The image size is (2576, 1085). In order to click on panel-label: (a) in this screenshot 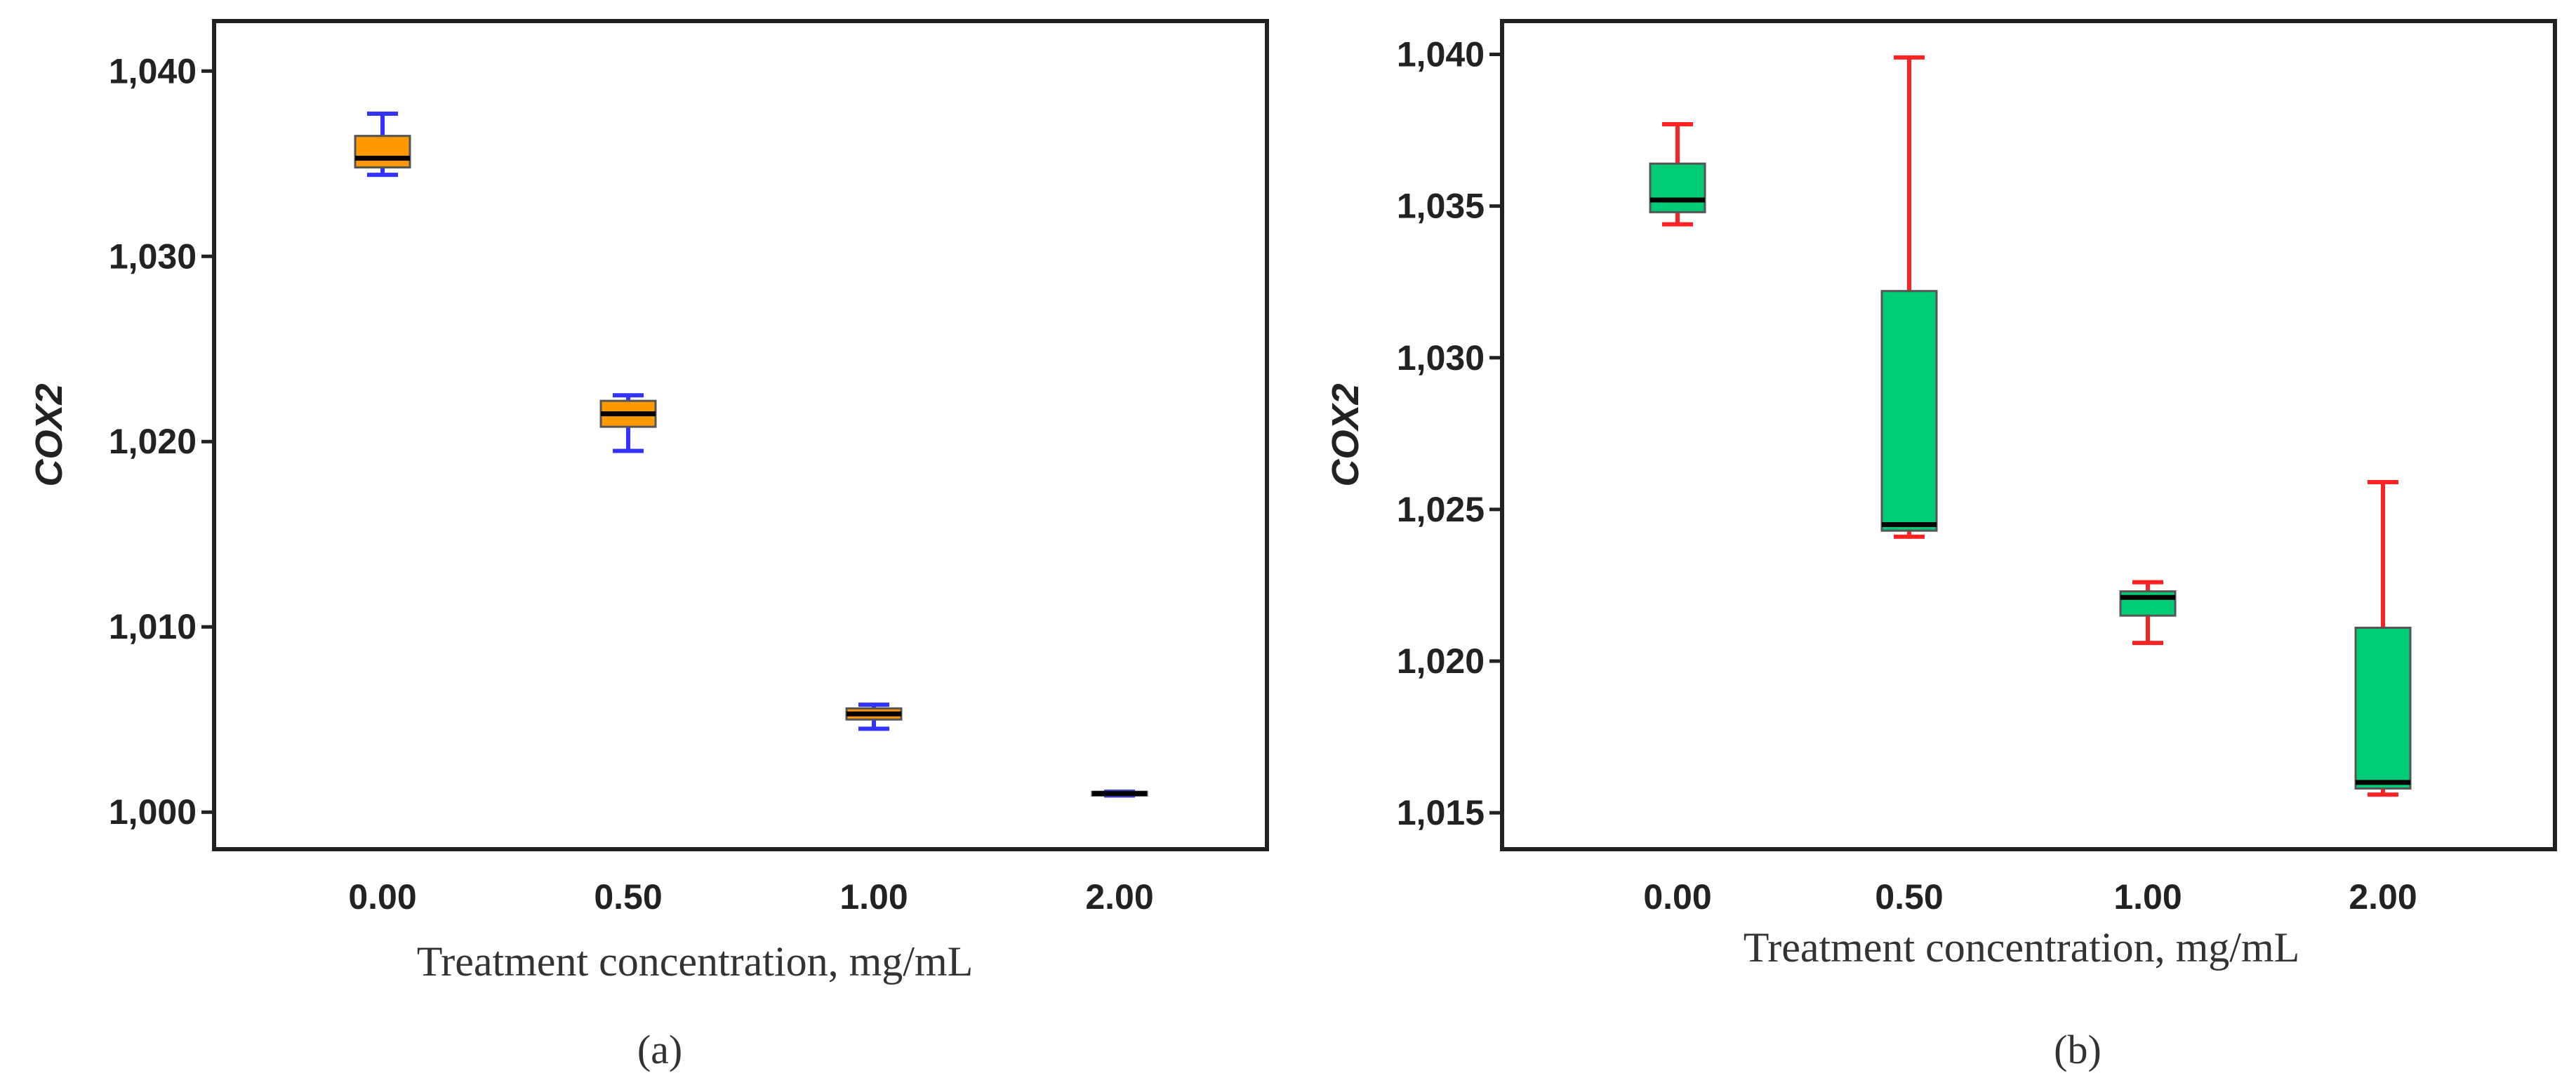, I will do `click(660, 1049)`.